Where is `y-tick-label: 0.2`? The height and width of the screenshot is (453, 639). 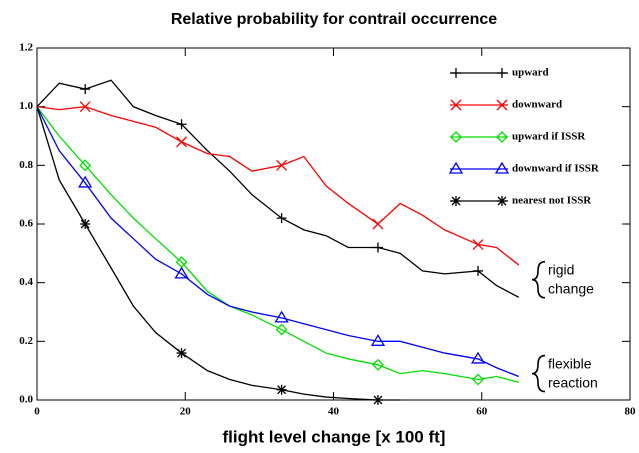 y-tick-label: 0.2 is located at coordinates (26, 341).